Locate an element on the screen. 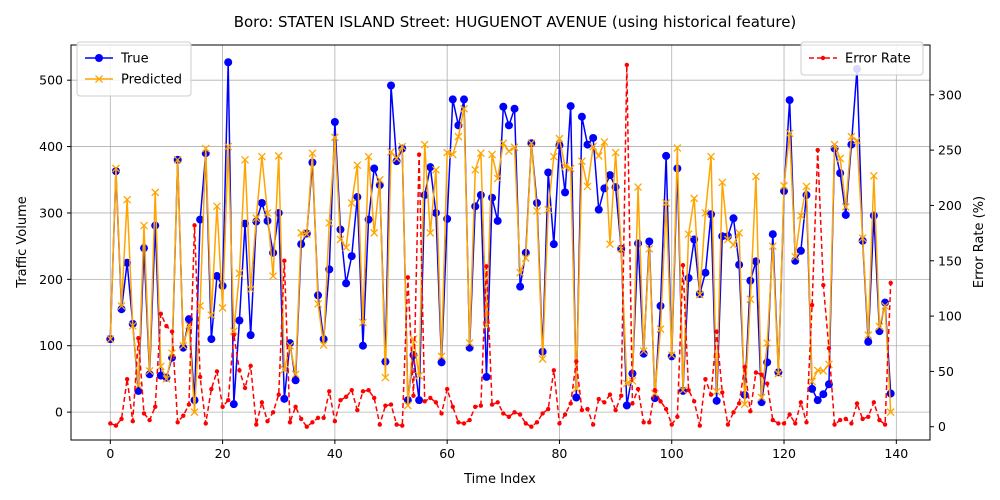 The height and width of the screenshot is (500, 1000). x-tick-label: 140 is located at coordinates (896, 453).